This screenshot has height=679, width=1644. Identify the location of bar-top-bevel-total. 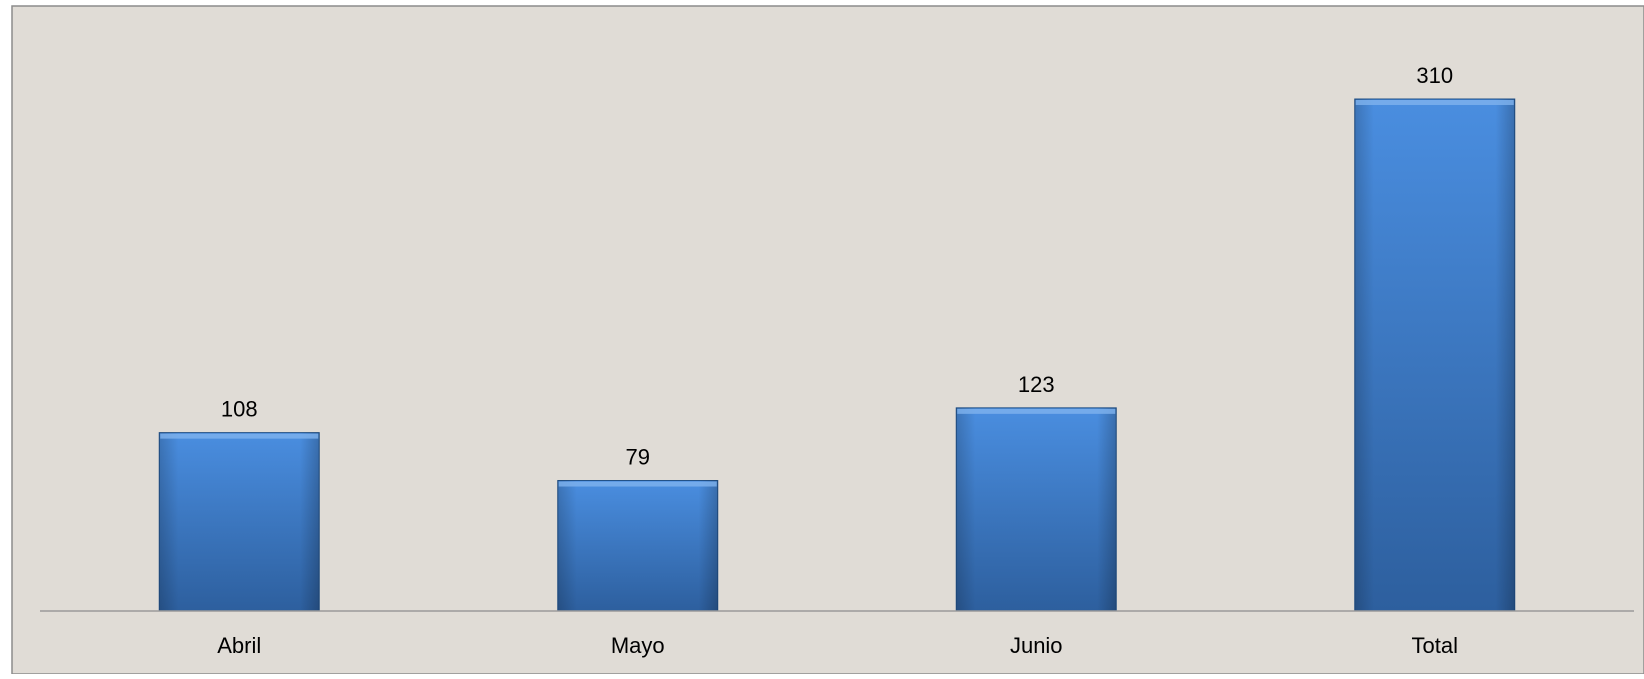
(1434, 102).